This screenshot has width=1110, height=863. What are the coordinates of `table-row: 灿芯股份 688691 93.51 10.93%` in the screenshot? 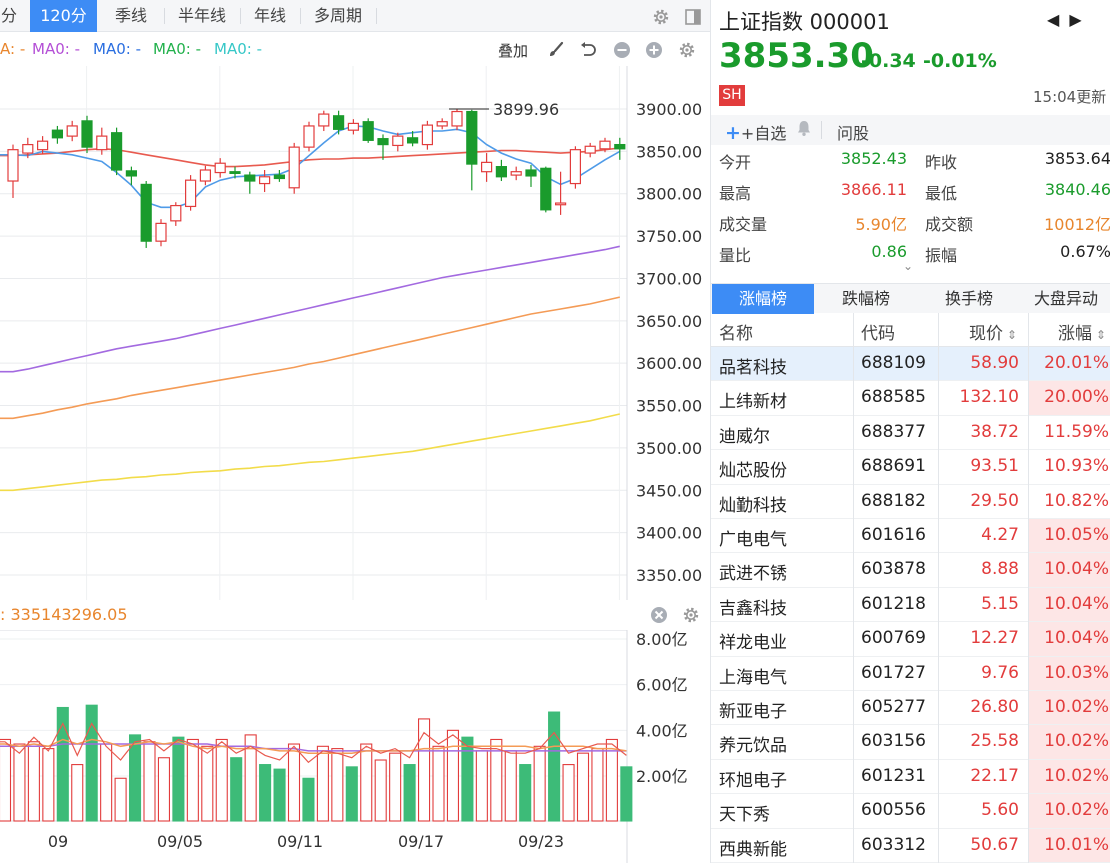 It's located at (910, 467).